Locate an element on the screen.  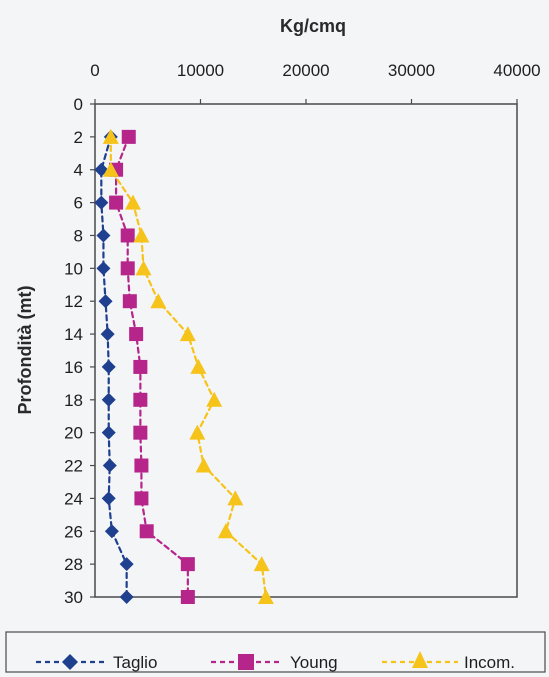
legend-box is located at coordinates (275, 652).